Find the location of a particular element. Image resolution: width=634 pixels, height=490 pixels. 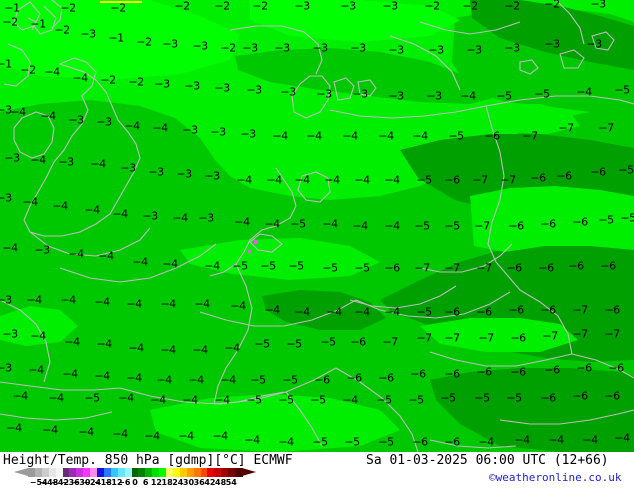

color-scale-bar is located at coordinates (135, 472).